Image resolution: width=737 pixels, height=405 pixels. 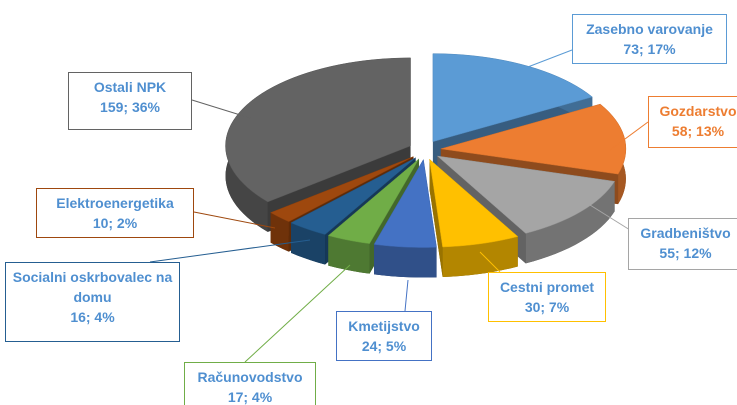 I want to click on data-label: Zasebno varovanje 73; 17%, so click(x=649, y=39).